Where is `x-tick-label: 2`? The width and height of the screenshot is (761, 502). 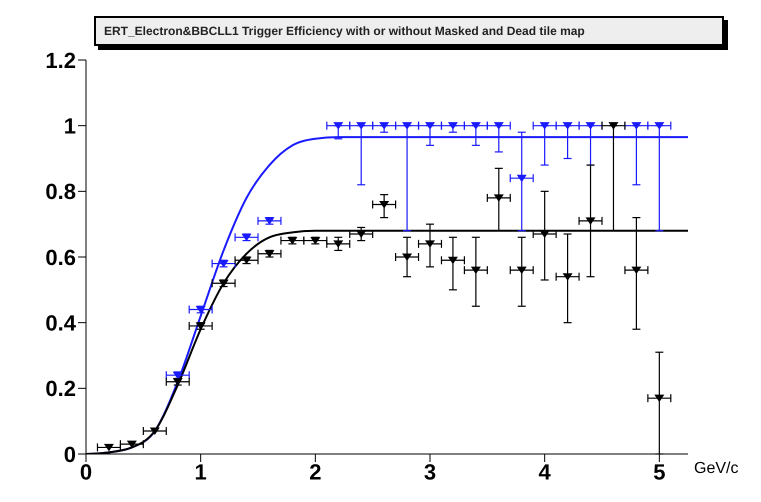
x-tick-label: 2 is located at coordinates (315, 472).